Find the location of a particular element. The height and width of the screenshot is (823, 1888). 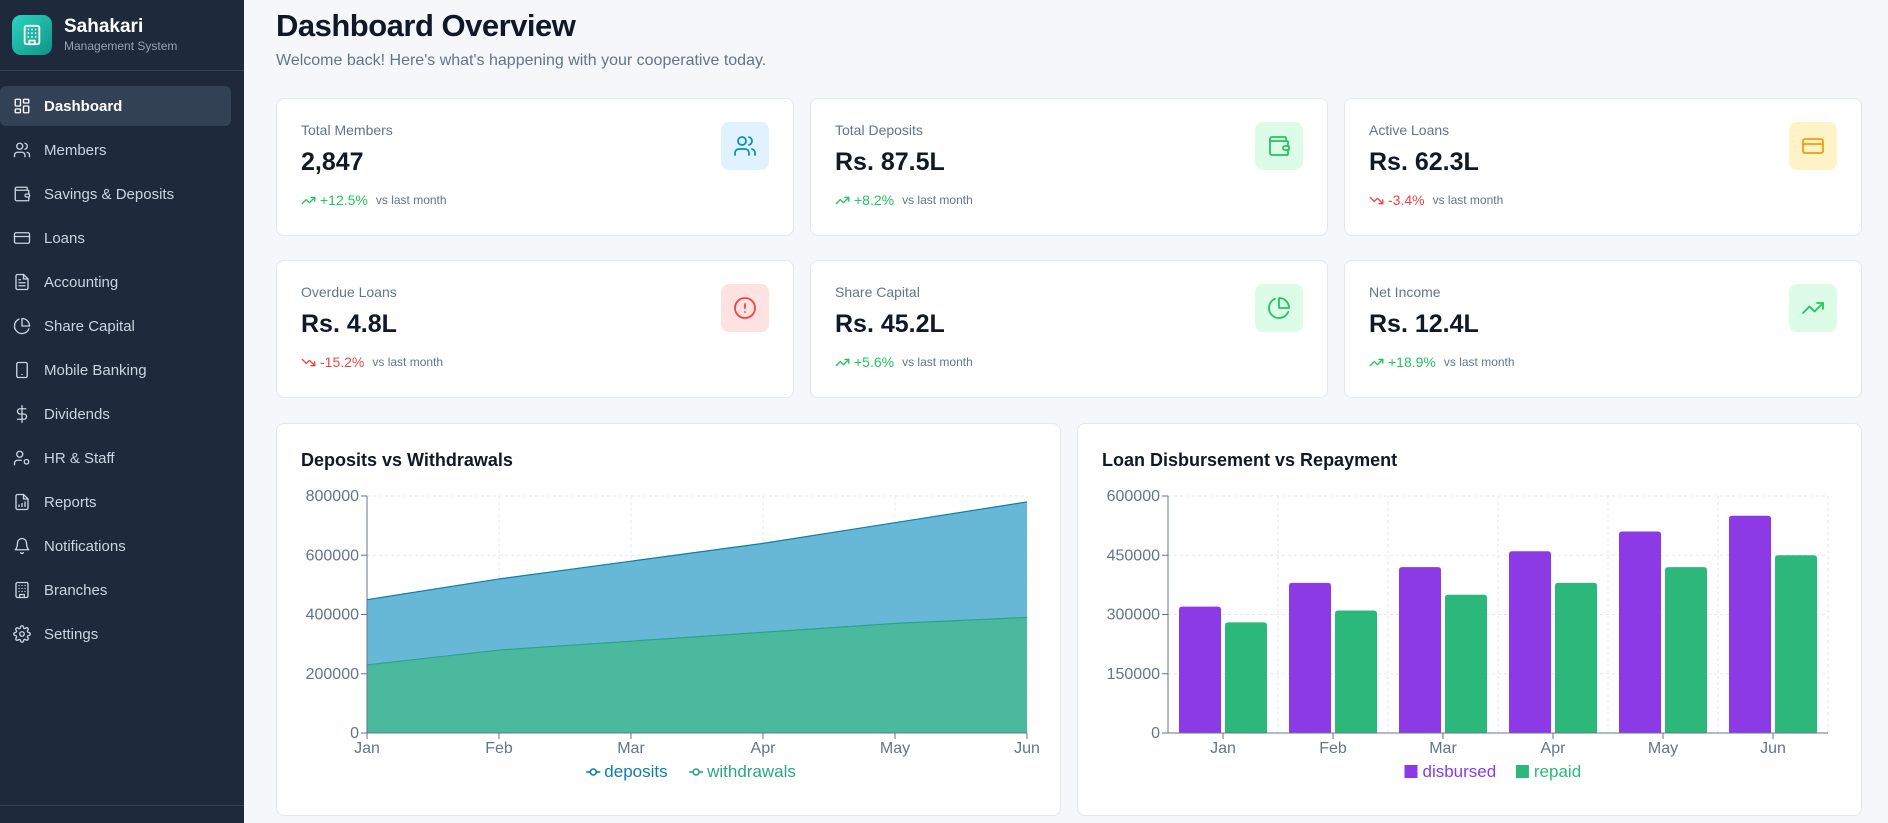

legend-item-repaid: repaid is located at coordinates (1548, 771).